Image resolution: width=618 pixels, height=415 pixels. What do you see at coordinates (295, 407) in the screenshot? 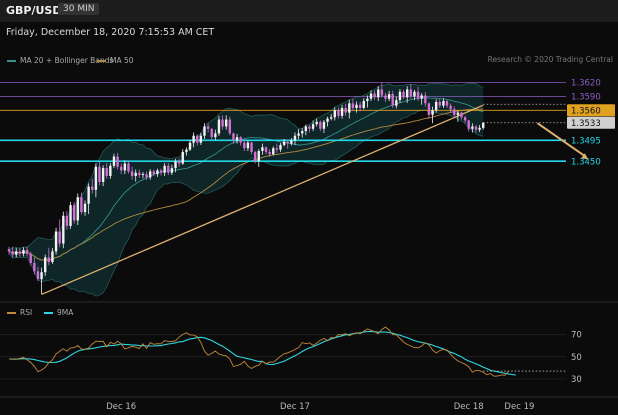
I see `x-tick-label: Dec 17` at bounding box center [295, 407].